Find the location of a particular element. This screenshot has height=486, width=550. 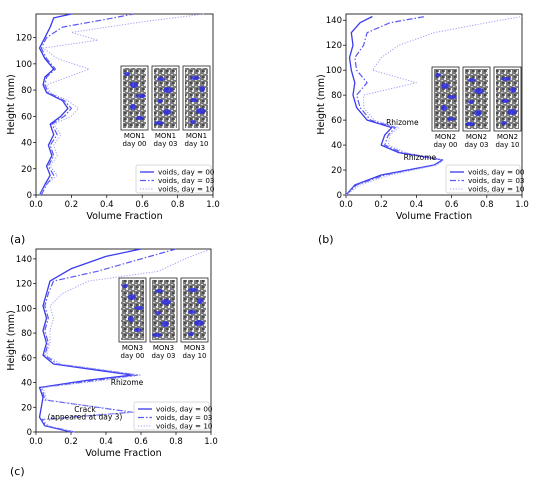

inset-label: day 10 is located at coordinates (507, 145).